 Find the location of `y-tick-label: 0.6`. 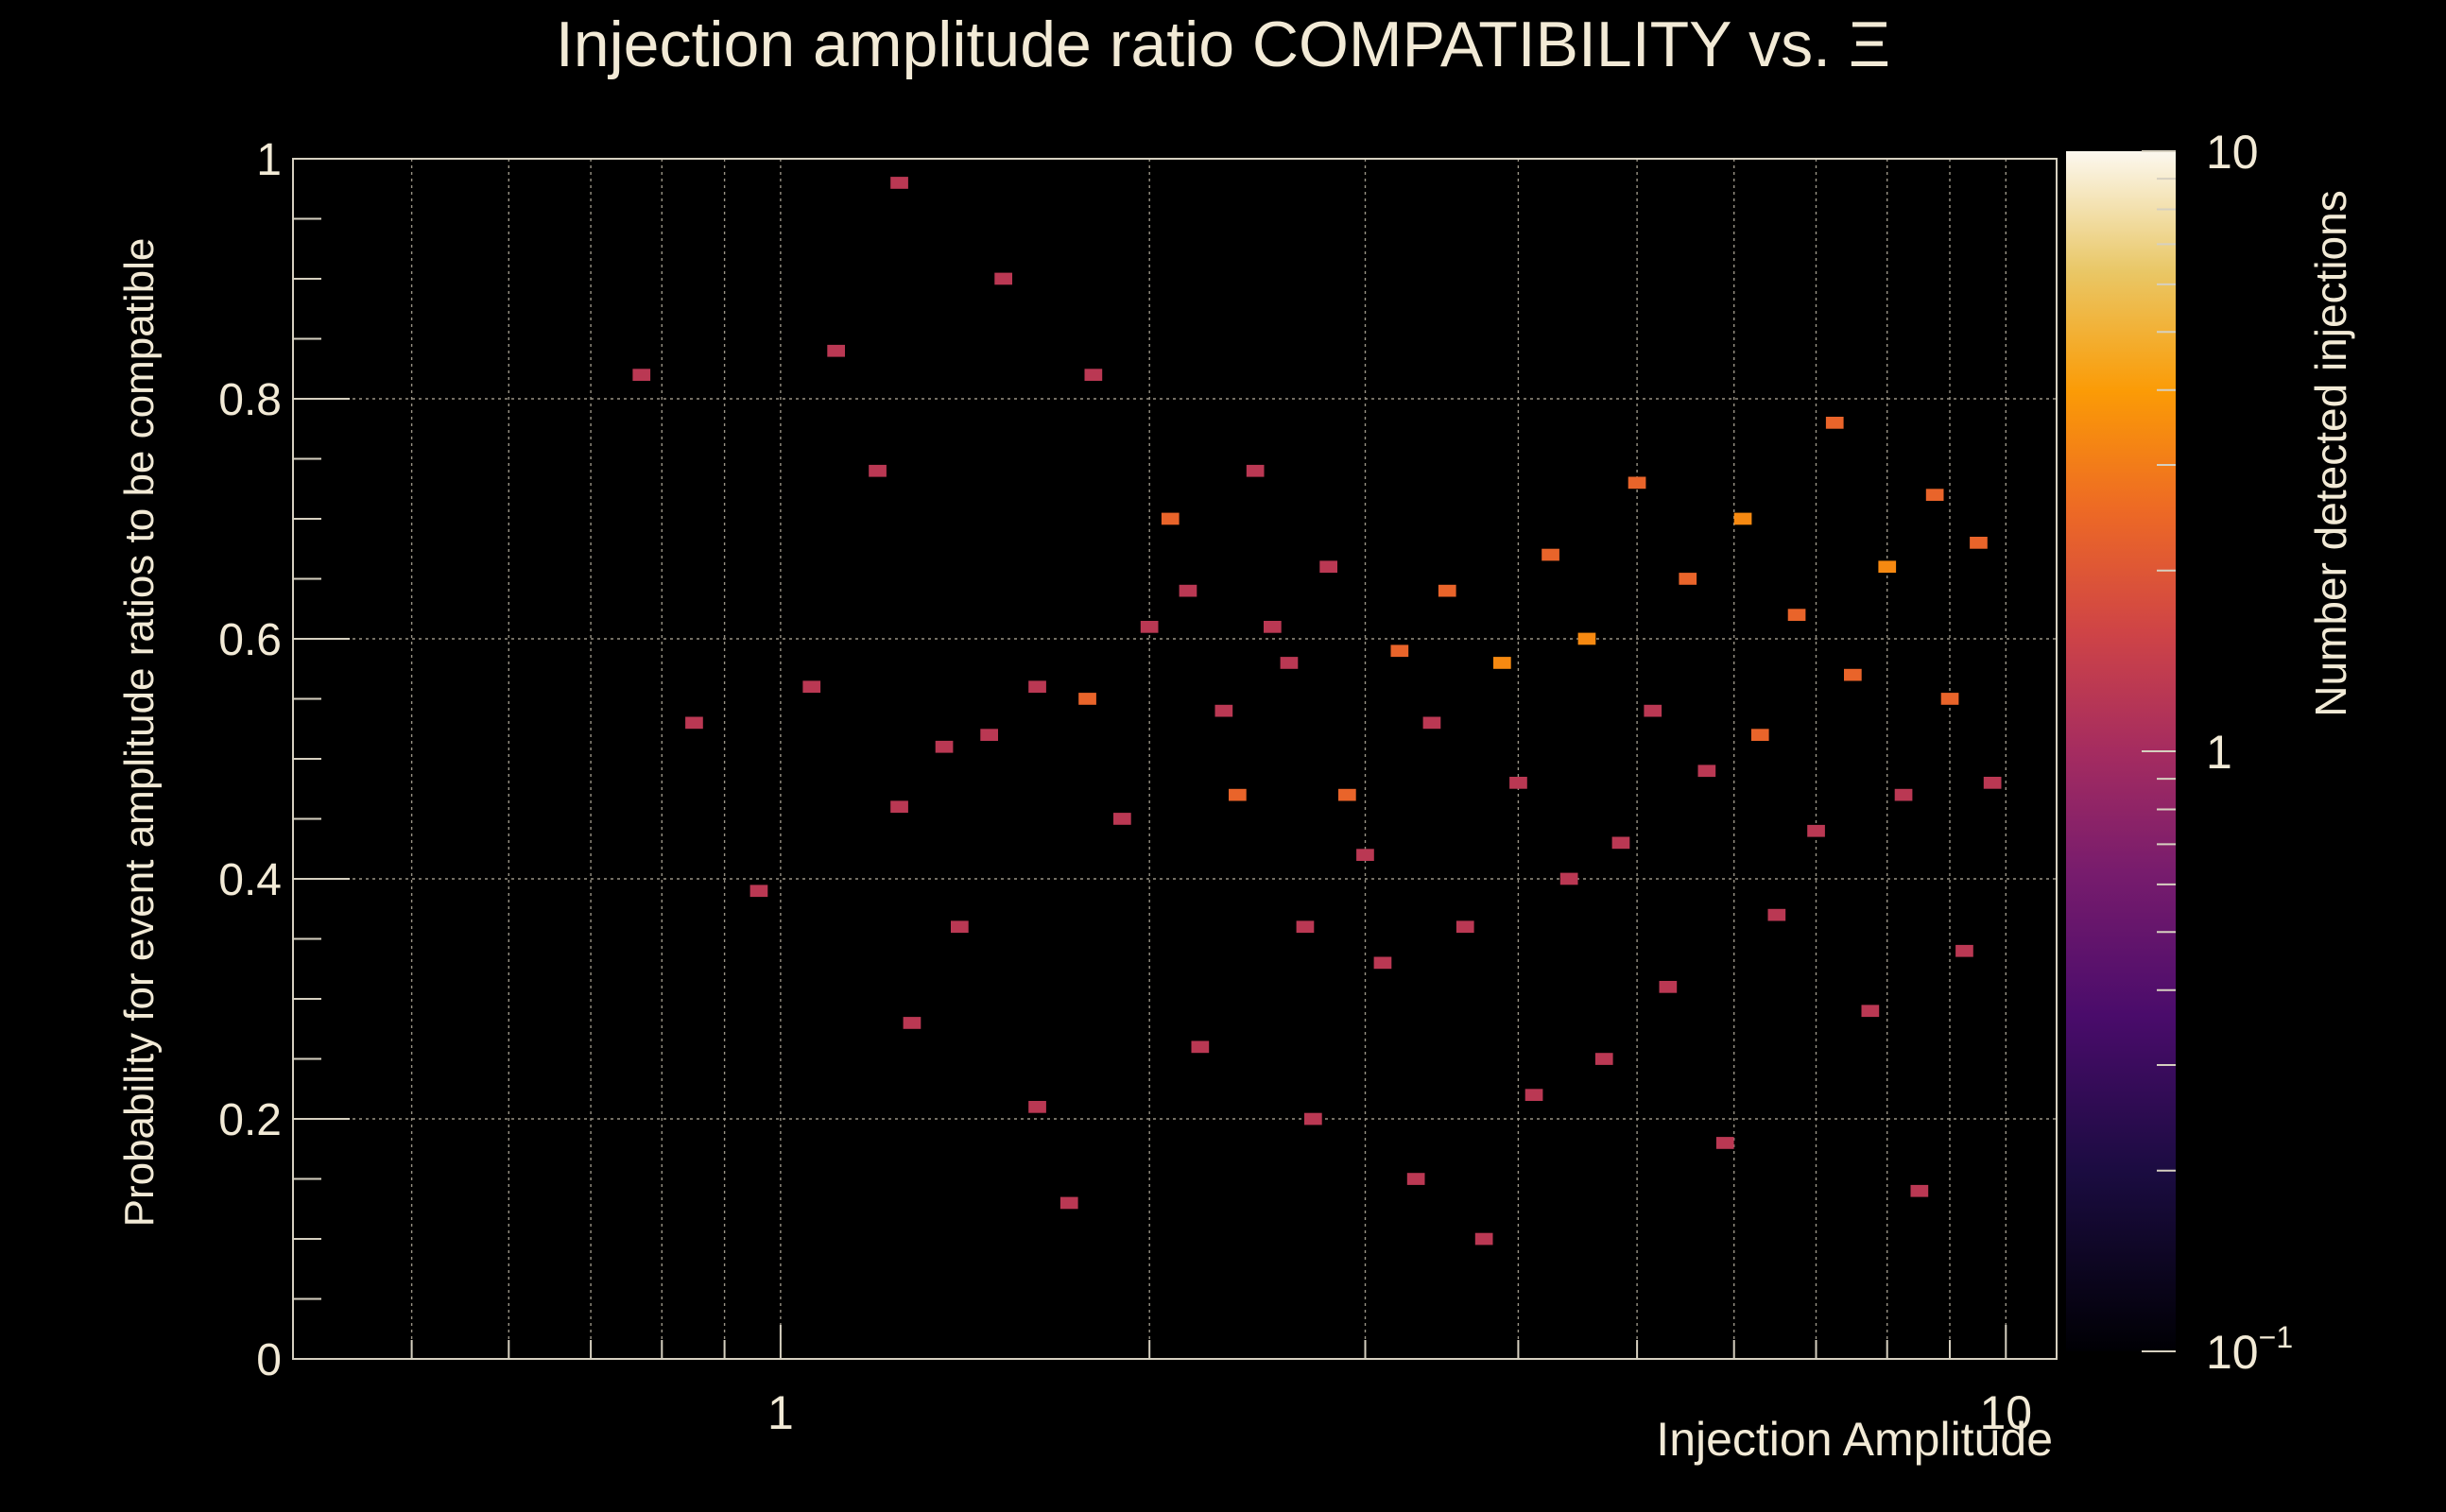

y-tick-label: 0.6 is located at coordinates (250, 640).